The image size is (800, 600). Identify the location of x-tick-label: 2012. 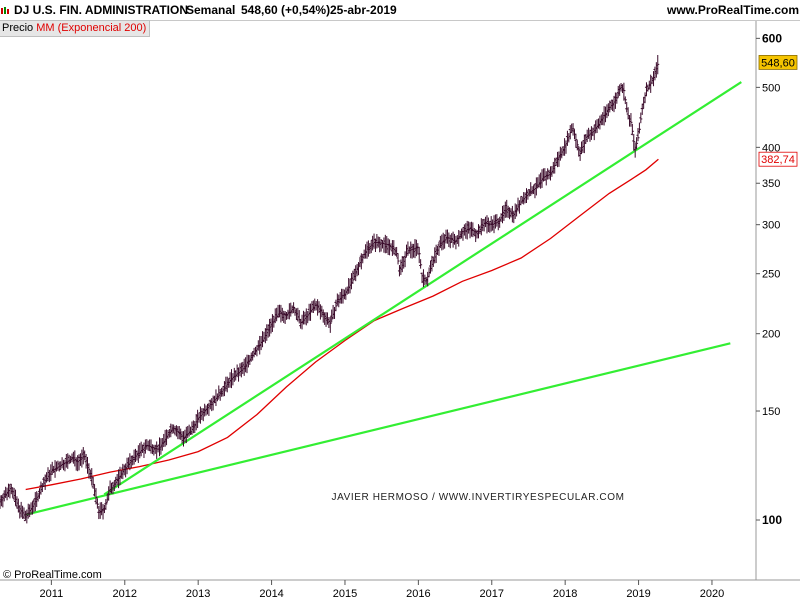
(125, 594).